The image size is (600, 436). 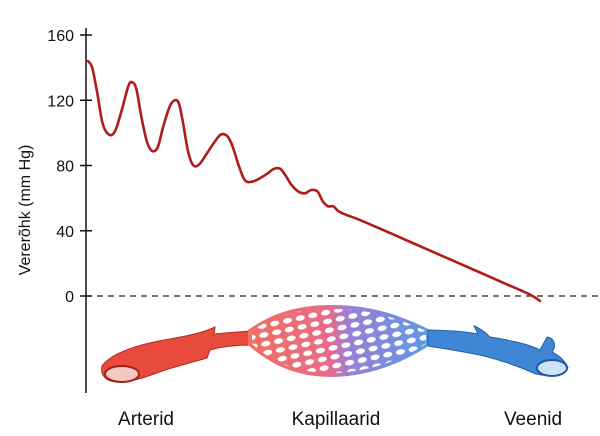 I want to click on vessel-illustration, so click(x=335, y=344).